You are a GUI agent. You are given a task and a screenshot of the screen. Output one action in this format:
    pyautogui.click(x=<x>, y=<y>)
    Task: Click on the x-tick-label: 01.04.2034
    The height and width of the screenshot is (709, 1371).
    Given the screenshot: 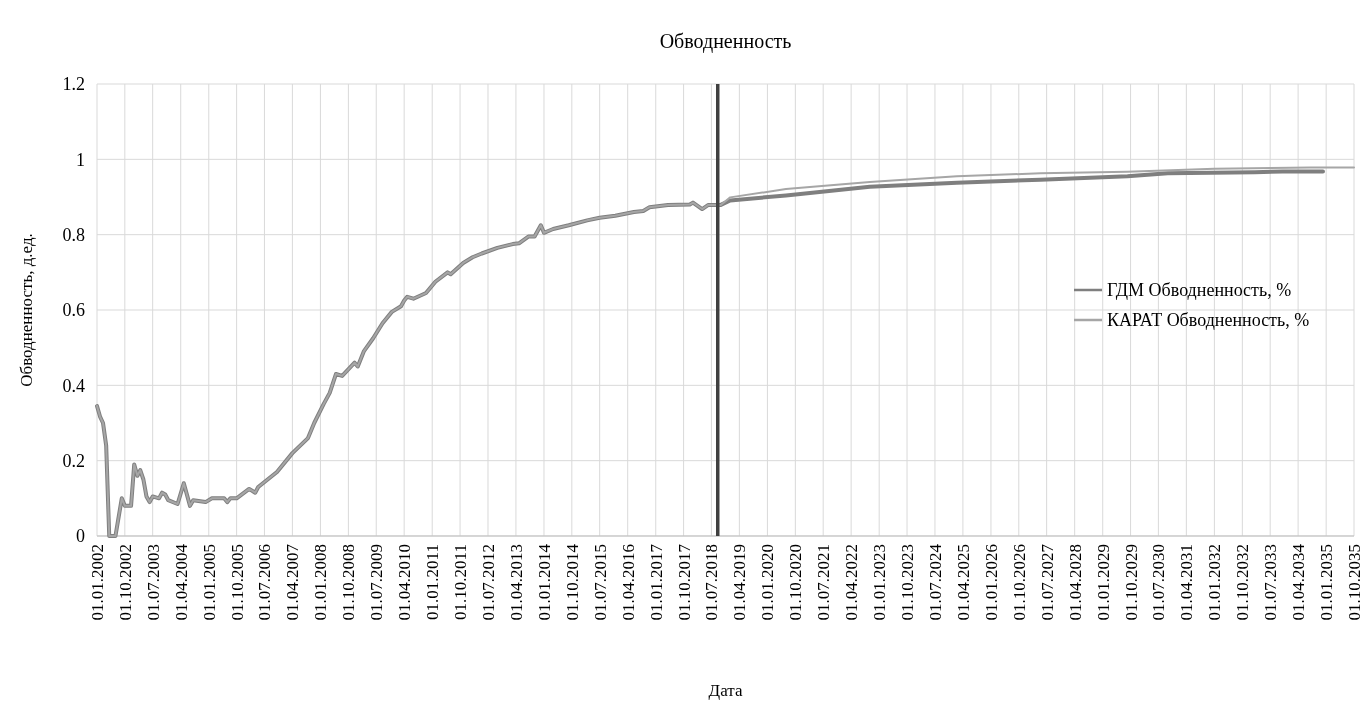 What is the action you would take?
    pyautogui.click(x=1299, y=582)
    